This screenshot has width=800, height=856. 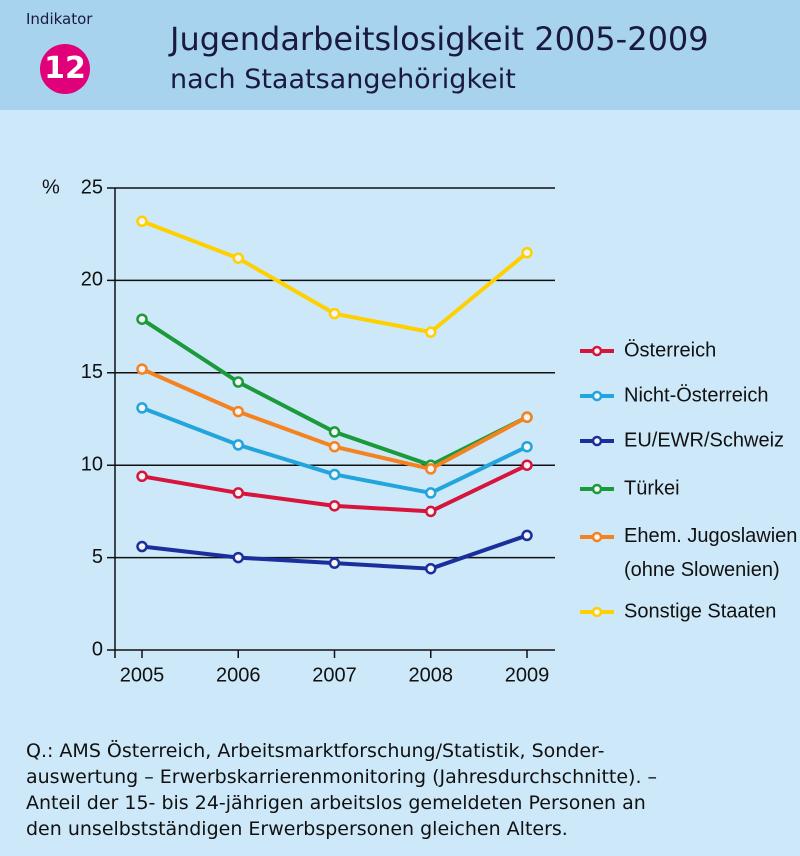 I want to click on y-tick-label: 15, so click(x=92, y=372).